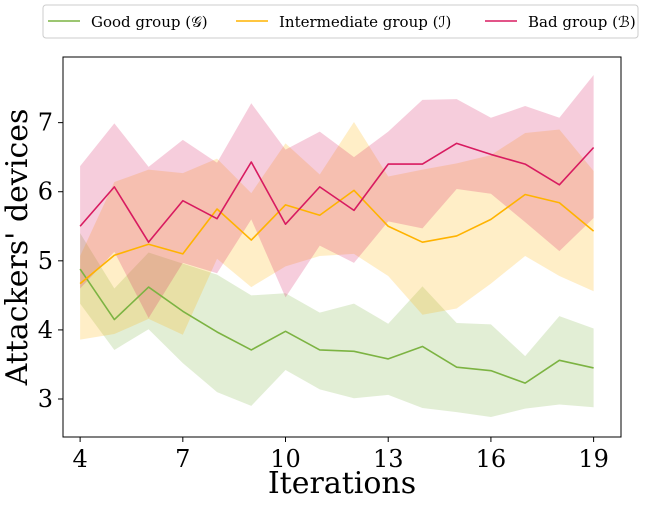 The width and height of the screenshot is (646, 506). What do you see at coordinates (17, 248) in the screenshot?
I see `y-axis-title: Attackers' devices` at bounding box center [17, 248].